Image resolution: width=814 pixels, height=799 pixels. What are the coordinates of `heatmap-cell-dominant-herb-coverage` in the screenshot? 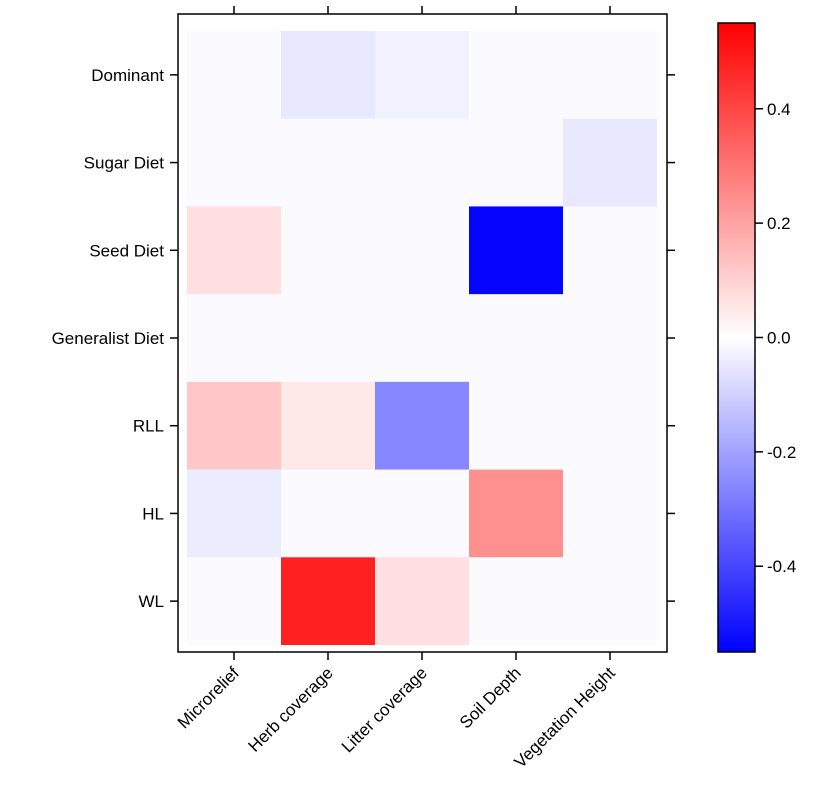 It's located at (328, 75).